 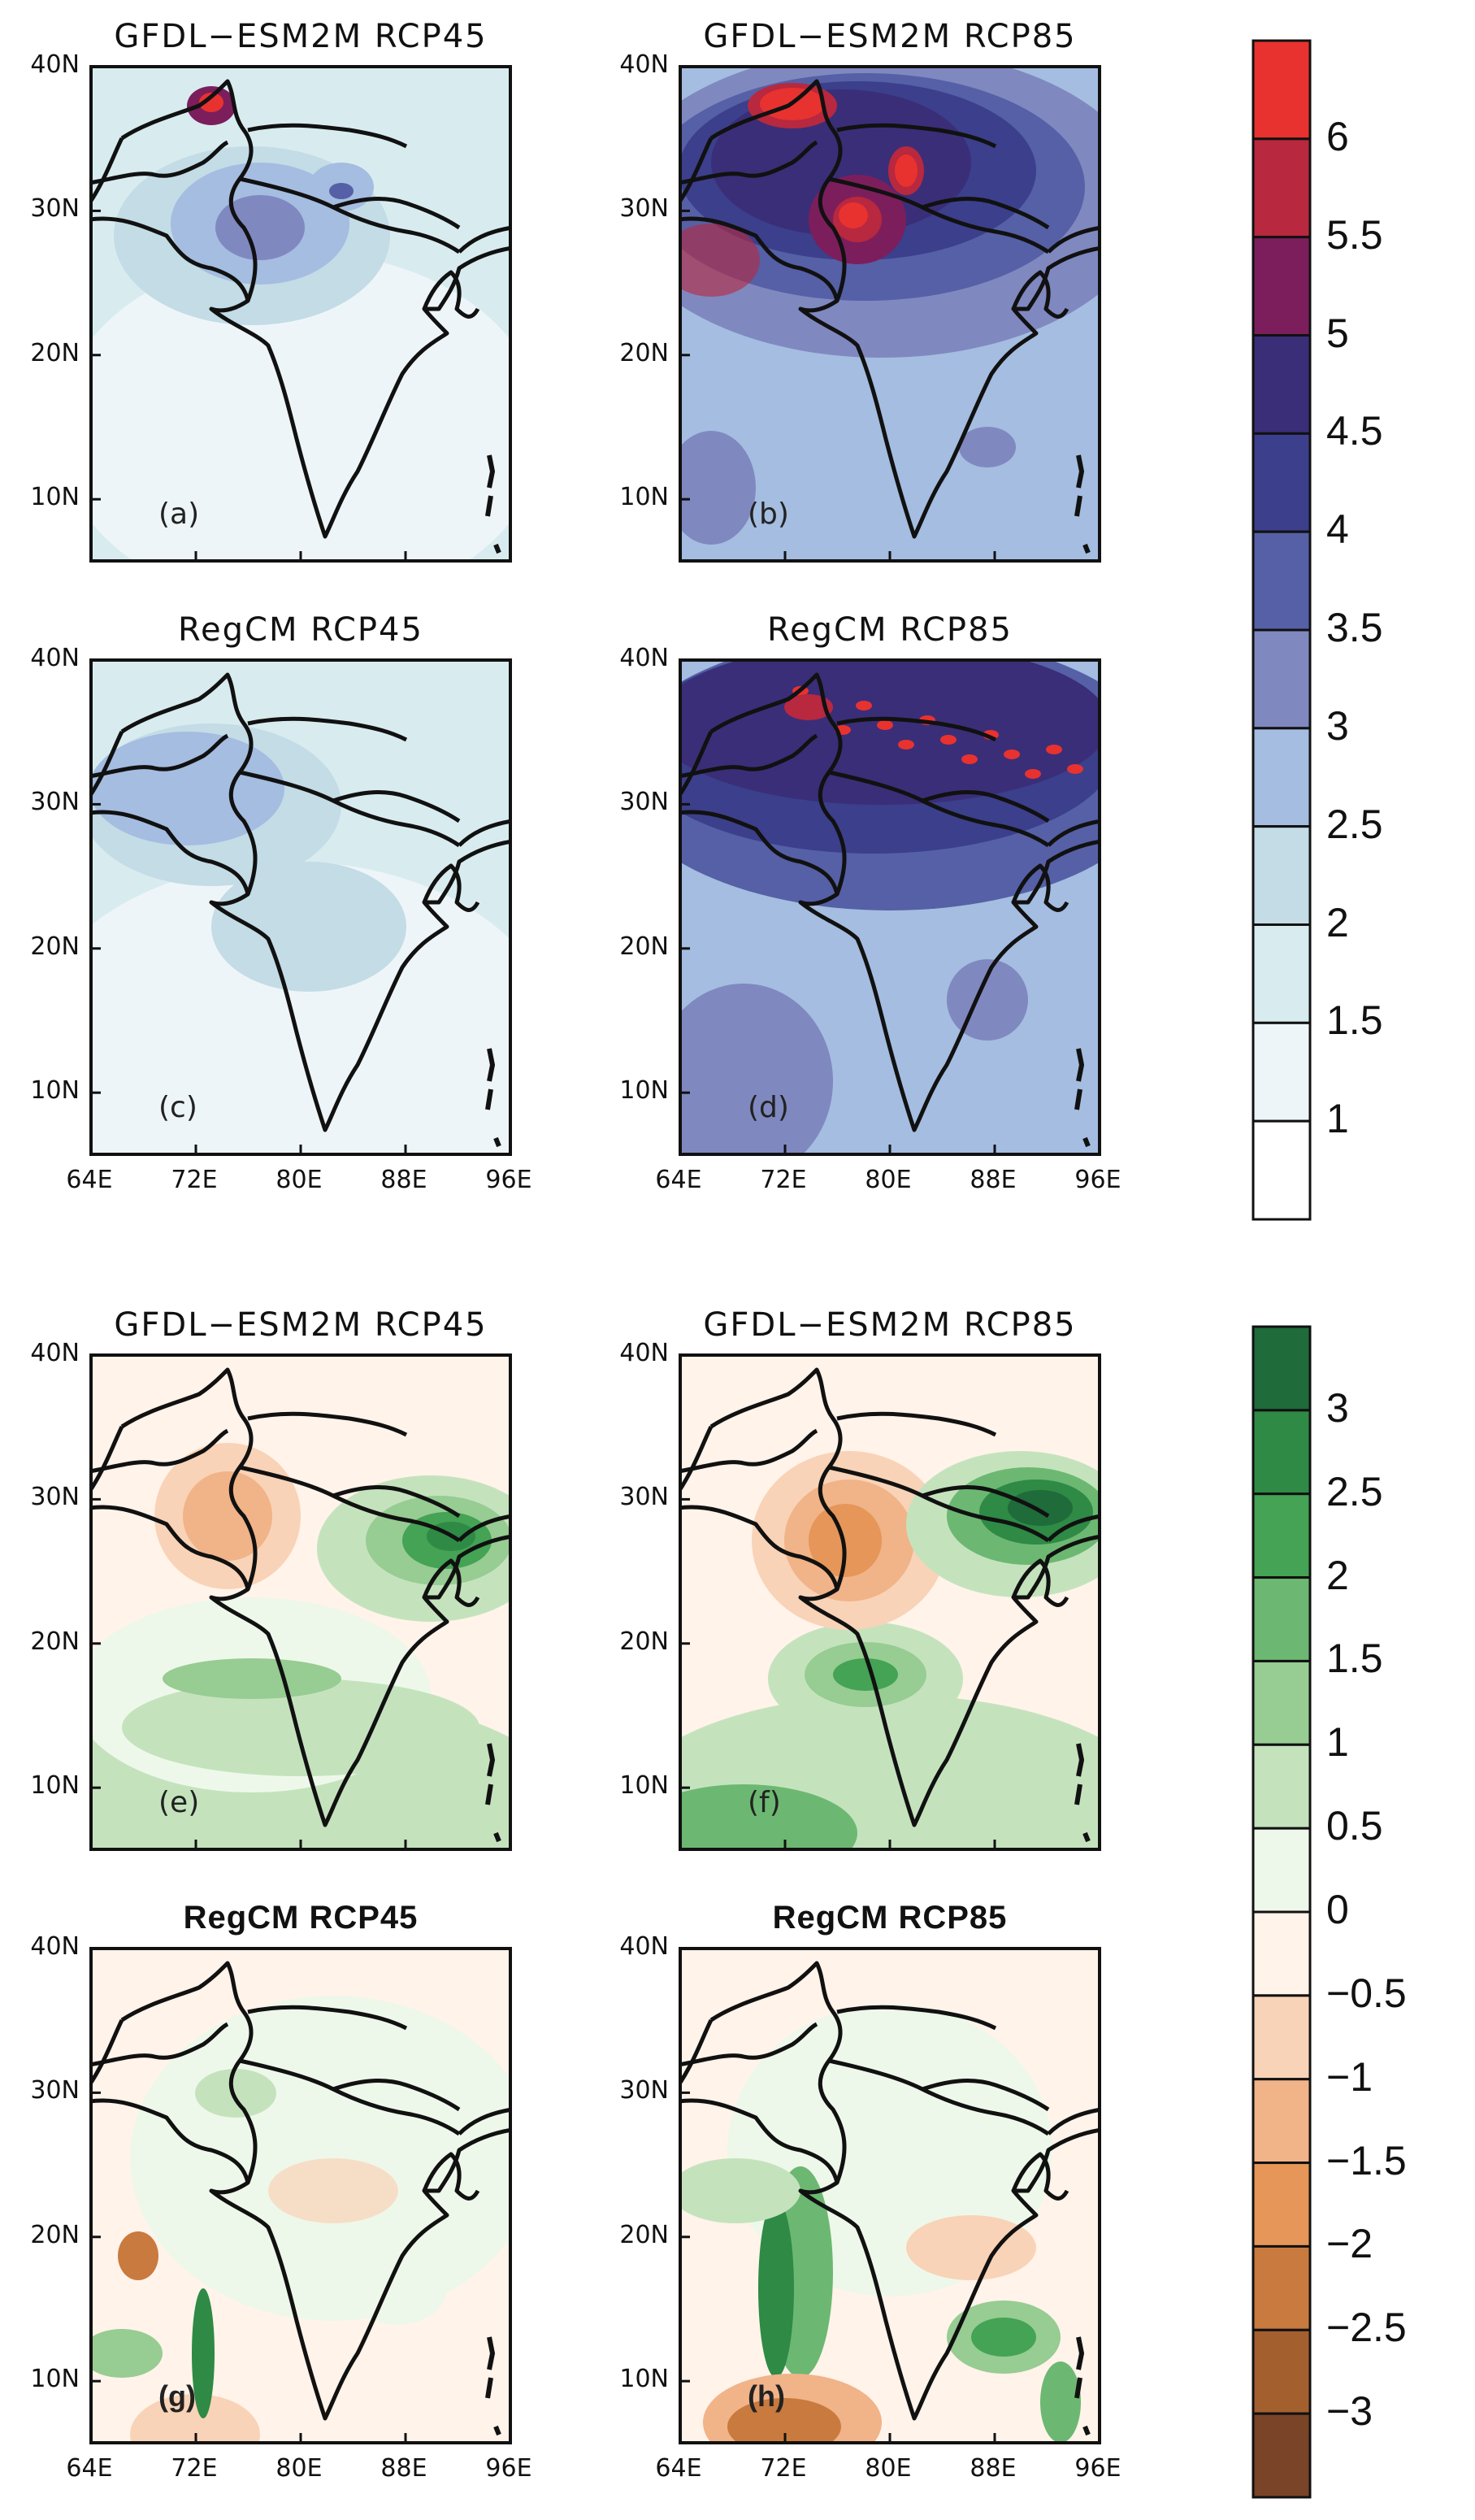 What do you see at coordinates (300, 314) in the screenshot?
I see `map-panel-a` at bounding box center [300, 314].